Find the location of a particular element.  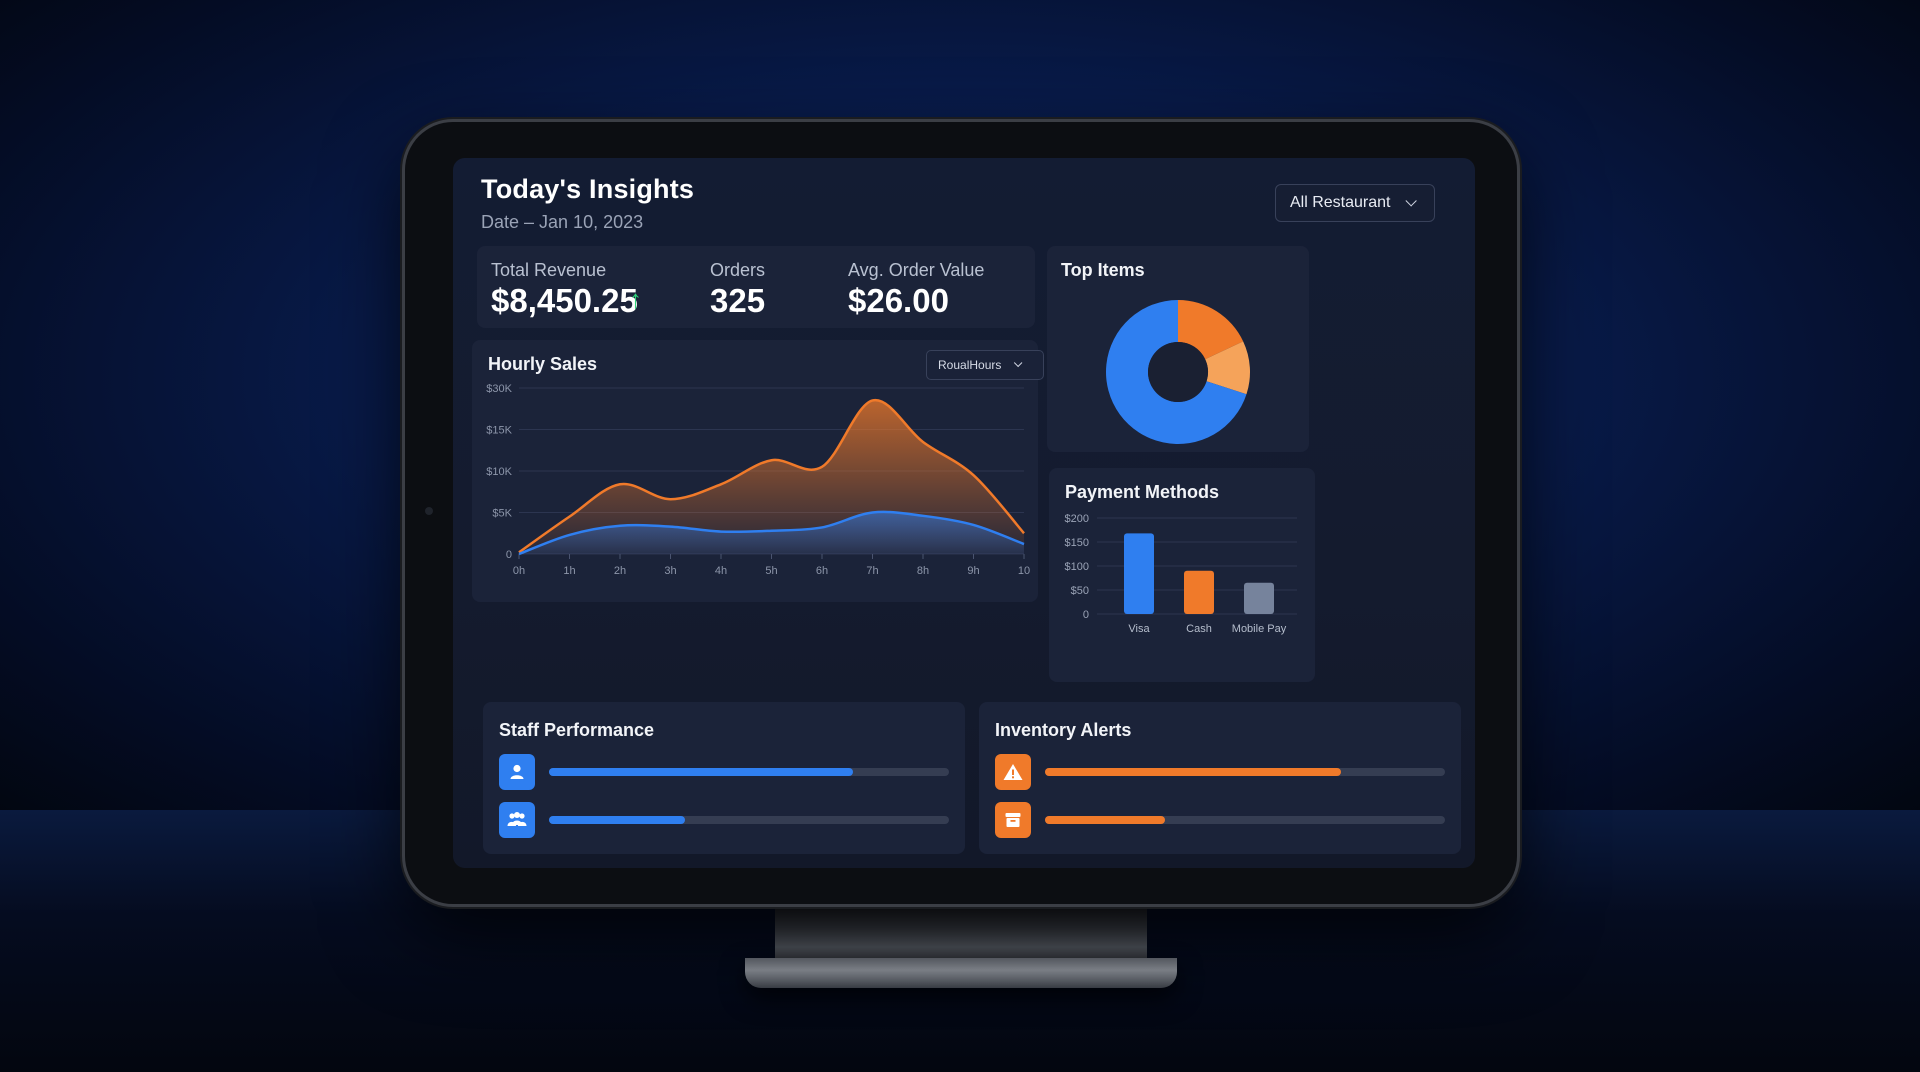

total-revenue-value: $8,450.25 is located at coordinates (564, 300).